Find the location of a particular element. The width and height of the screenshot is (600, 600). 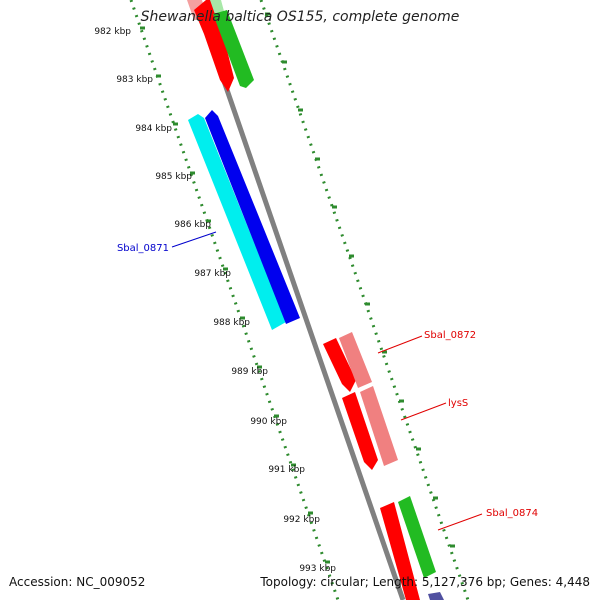

tick-label: 988 kbp is located at coordinates (231, 323).